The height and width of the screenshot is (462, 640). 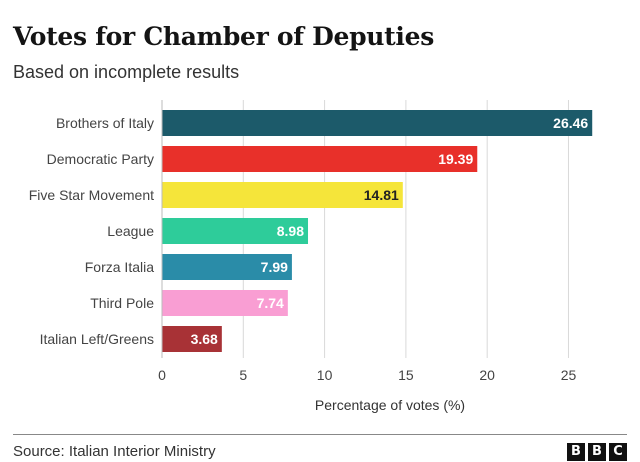 What do you see at coordinates (569, 375) in the screenshot?
I see `x-tick-label: 25` at bounding box center [569, 375].